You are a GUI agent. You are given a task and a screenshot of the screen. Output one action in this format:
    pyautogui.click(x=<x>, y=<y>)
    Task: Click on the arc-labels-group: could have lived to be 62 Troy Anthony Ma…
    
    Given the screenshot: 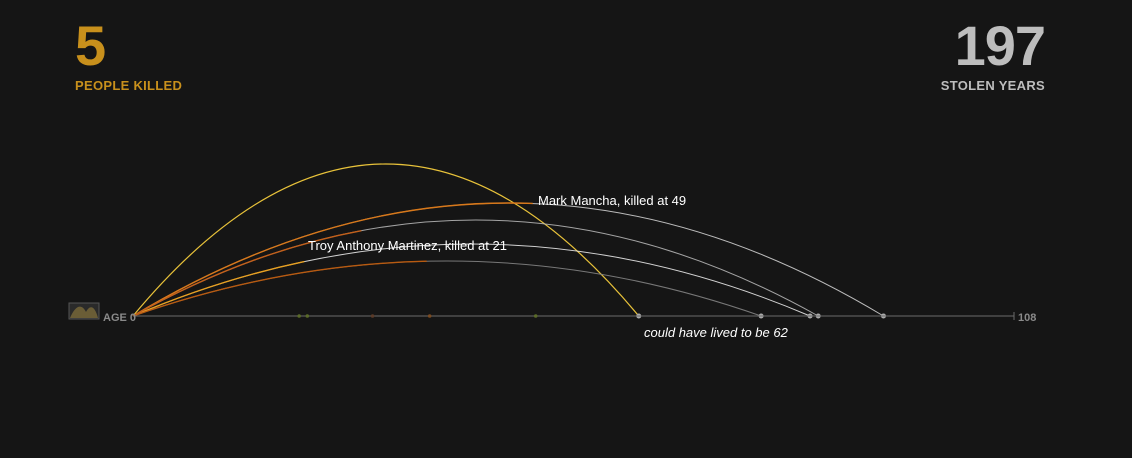 What is the action you would take?
    pyautogui.click(x=548, y=266)
    